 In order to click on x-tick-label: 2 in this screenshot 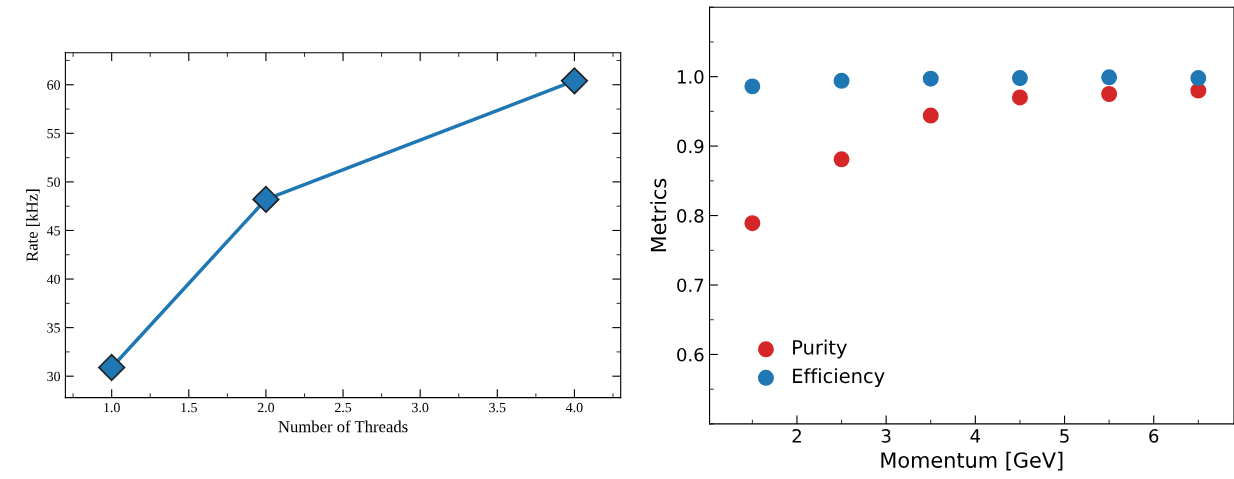, I will do `click(796, 436)`.